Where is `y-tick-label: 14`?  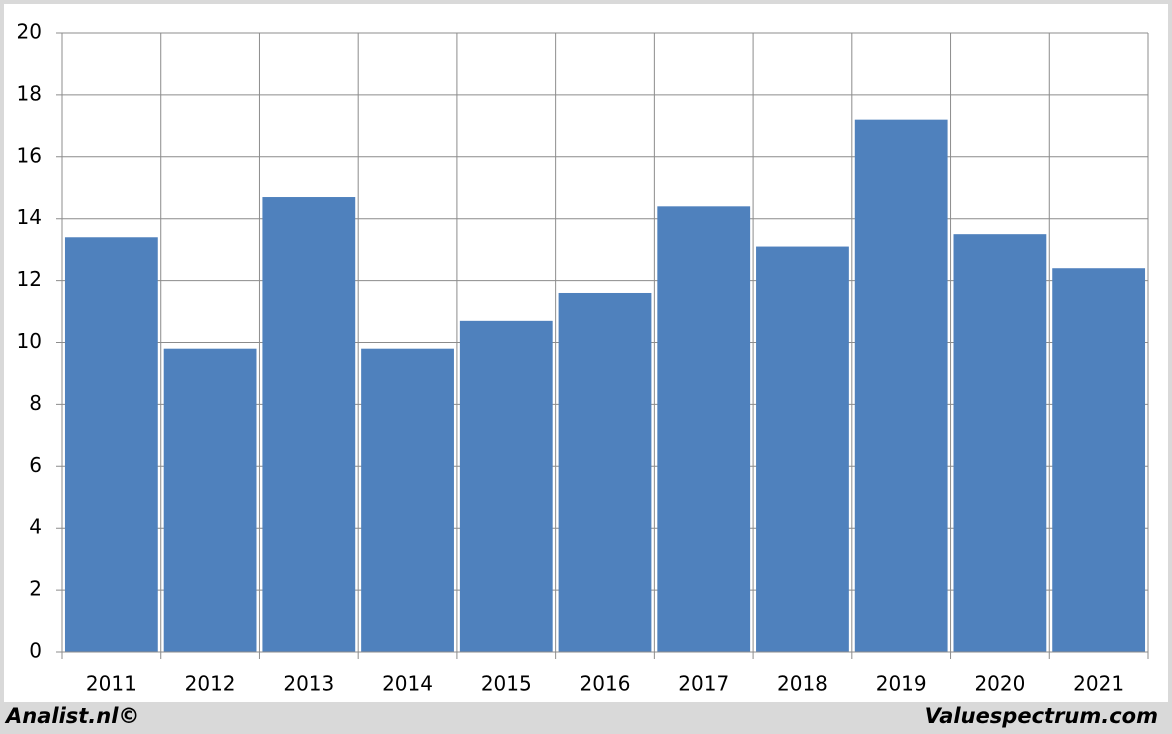
y-tick-label: 14 is located at coordinates (29, 217).